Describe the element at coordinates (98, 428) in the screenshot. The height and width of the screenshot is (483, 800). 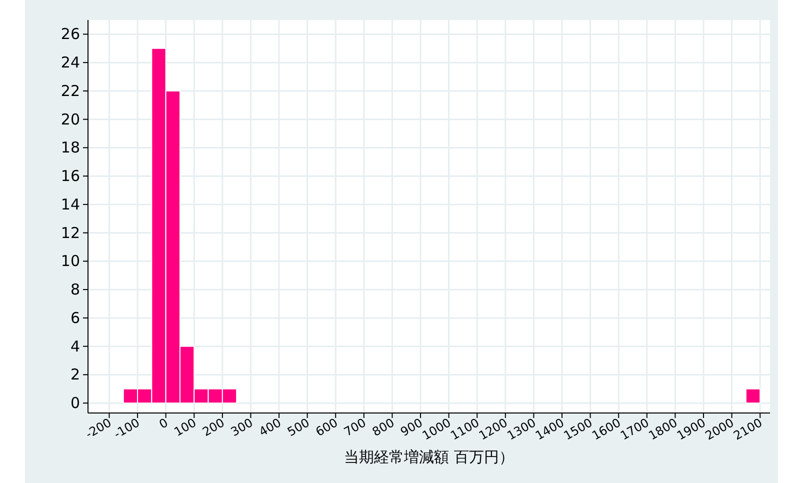
I see `x-tick-label: -200` at that location.